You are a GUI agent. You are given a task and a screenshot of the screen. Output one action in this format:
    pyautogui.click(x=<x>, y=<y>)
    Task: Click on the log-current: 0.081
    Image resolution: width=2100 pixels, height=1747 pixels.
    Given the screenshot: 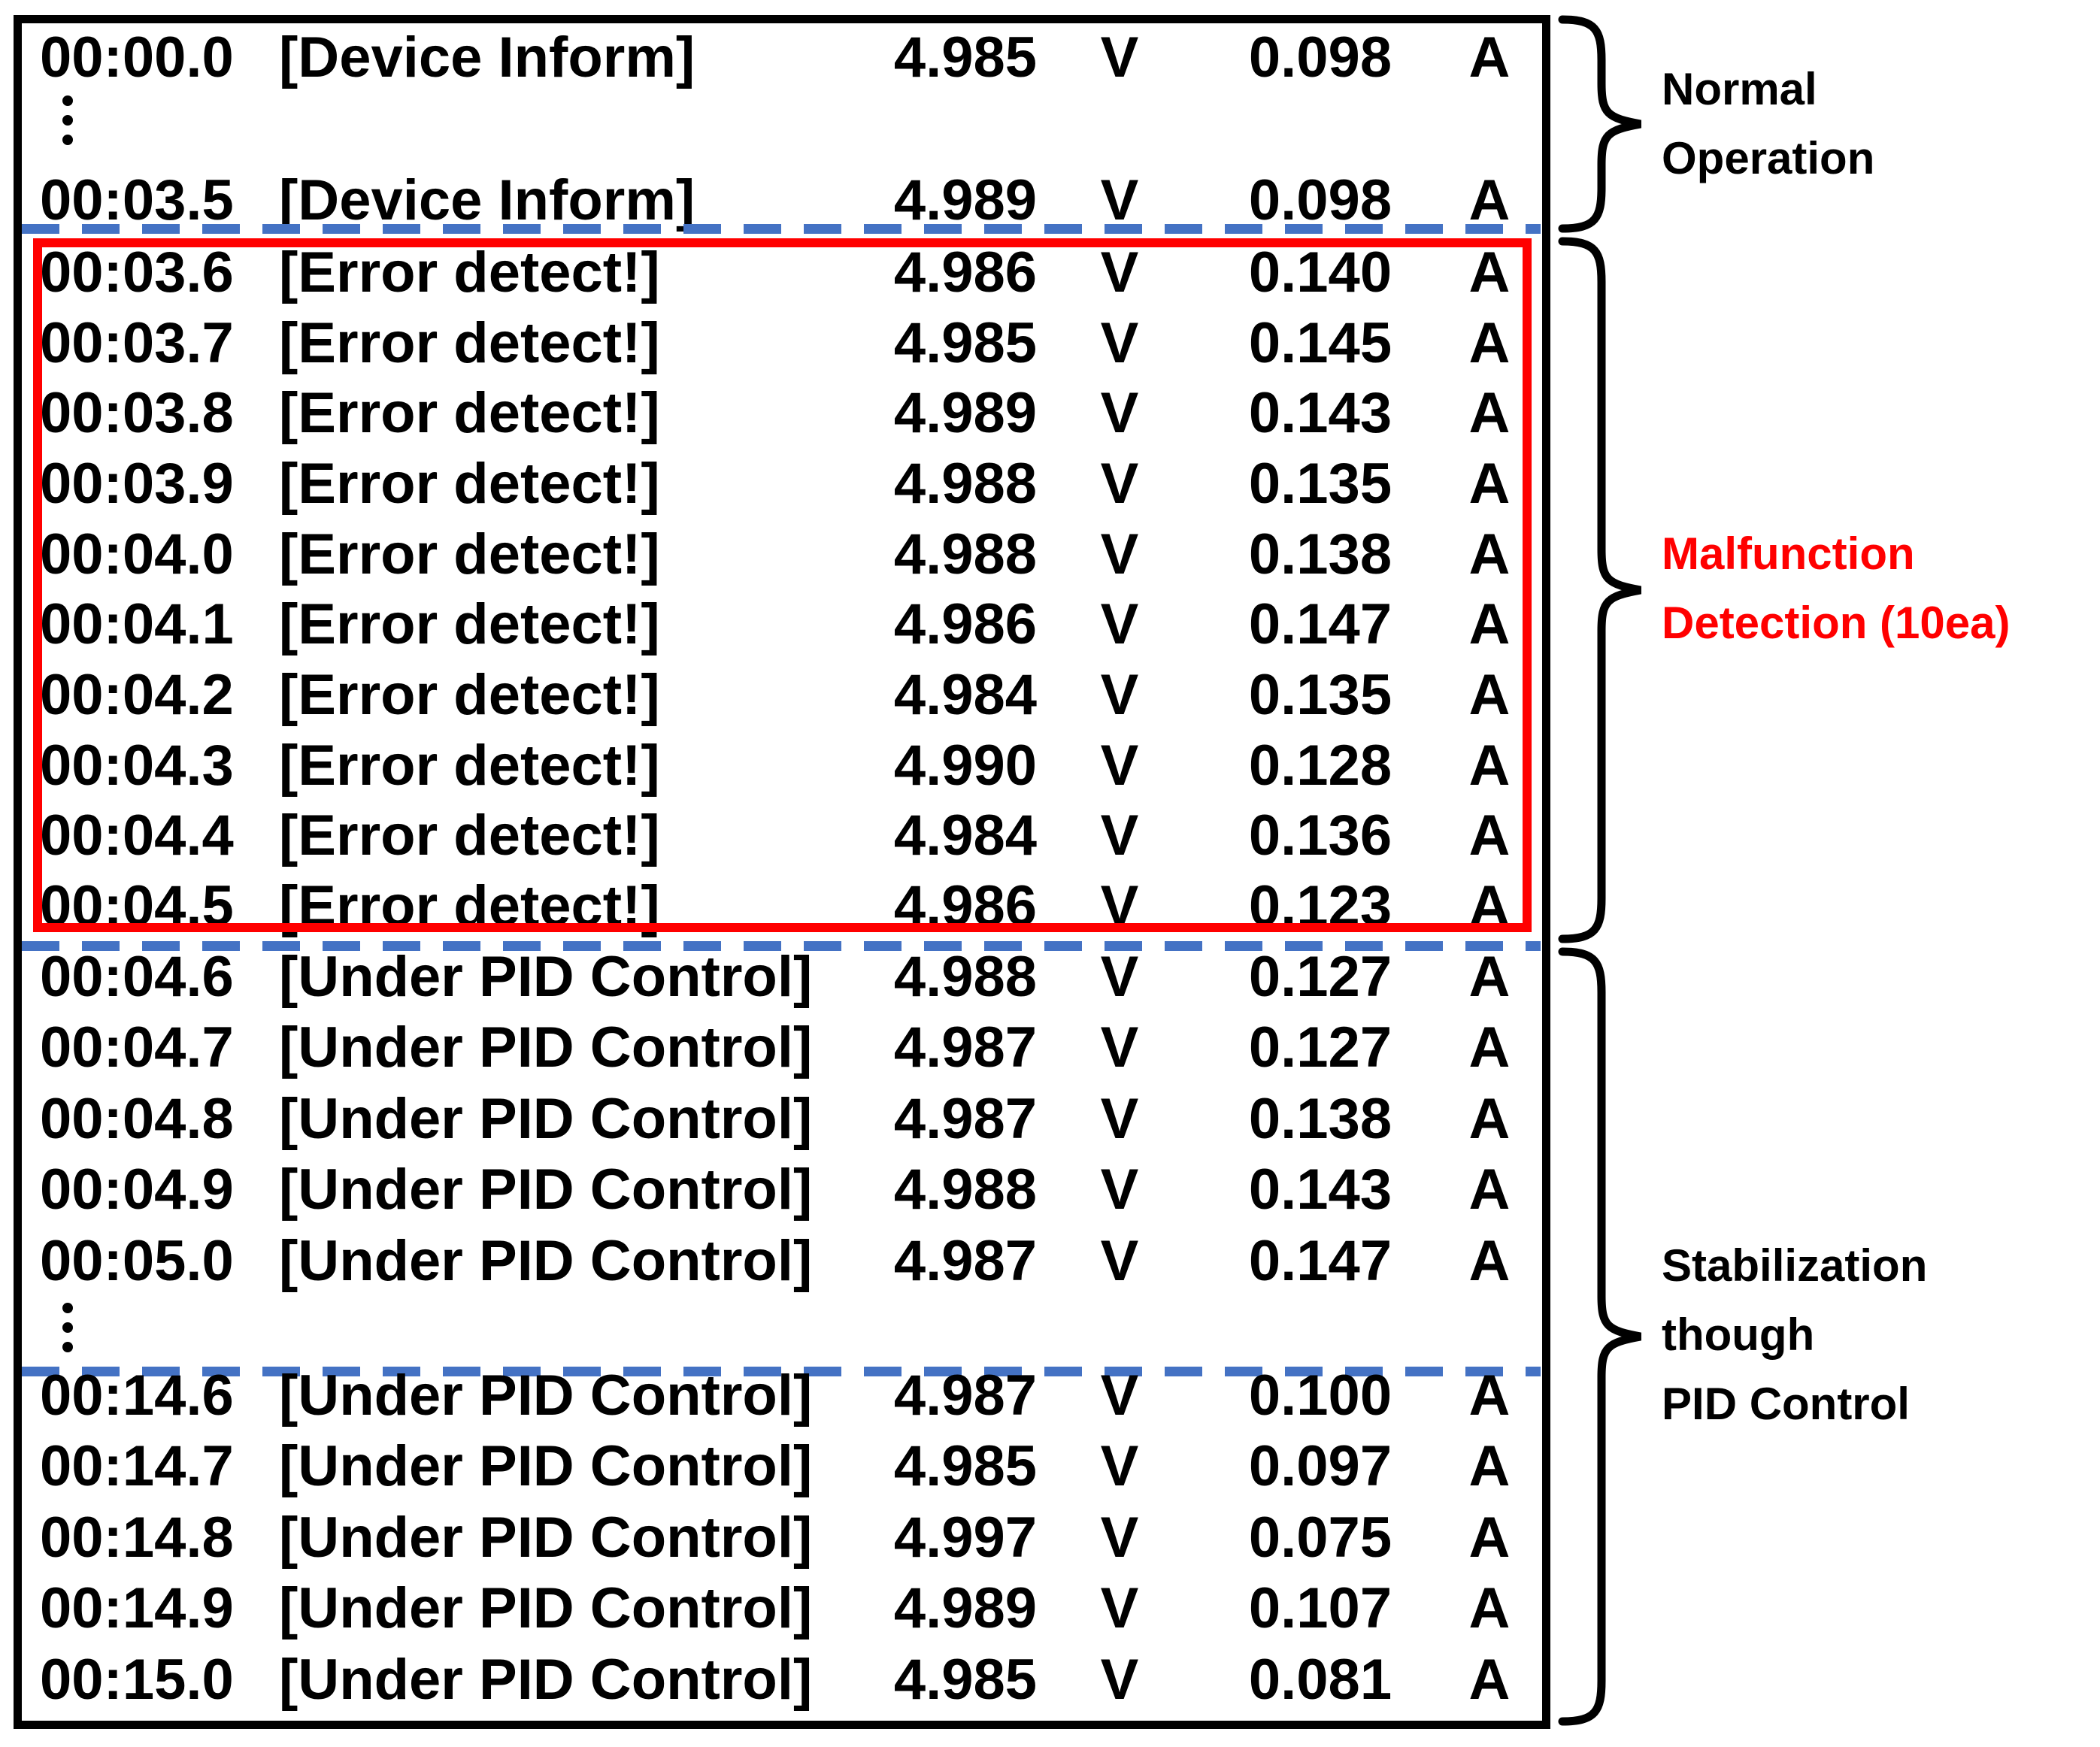 What is the action you would take?
    pyautogui.click(x=1320, y=1680)
    